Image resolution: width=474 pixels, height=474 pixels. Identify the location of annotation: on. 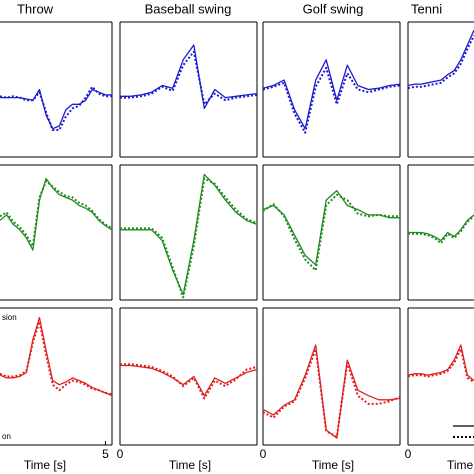
(6, 436).